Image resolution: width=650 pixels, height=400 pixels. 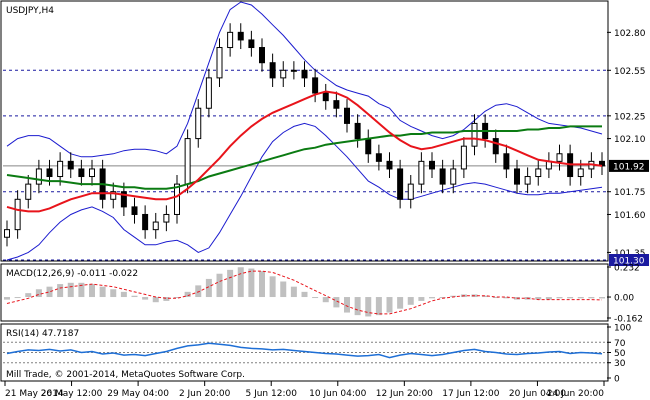 I want to click on price-tick-label-5: 101.75, so click(x=630, y=193).